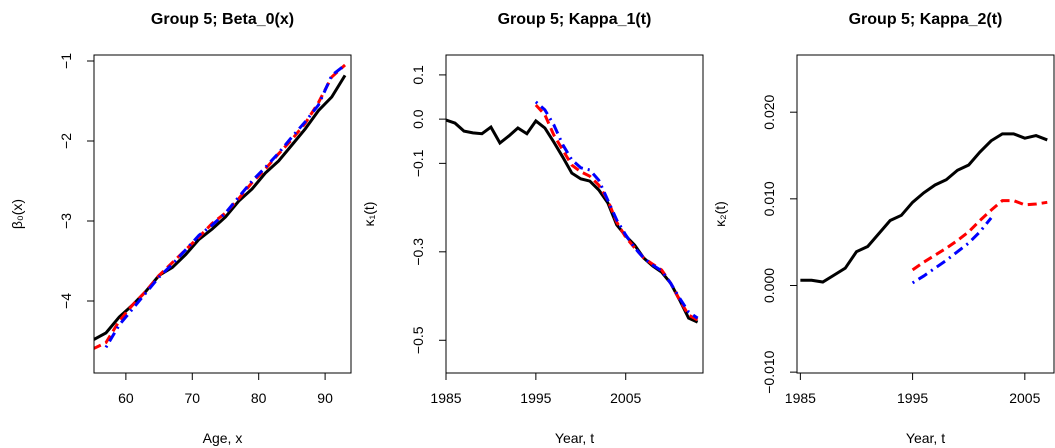  I want to click on y-tick-label: 0.0, so click(418, 119).